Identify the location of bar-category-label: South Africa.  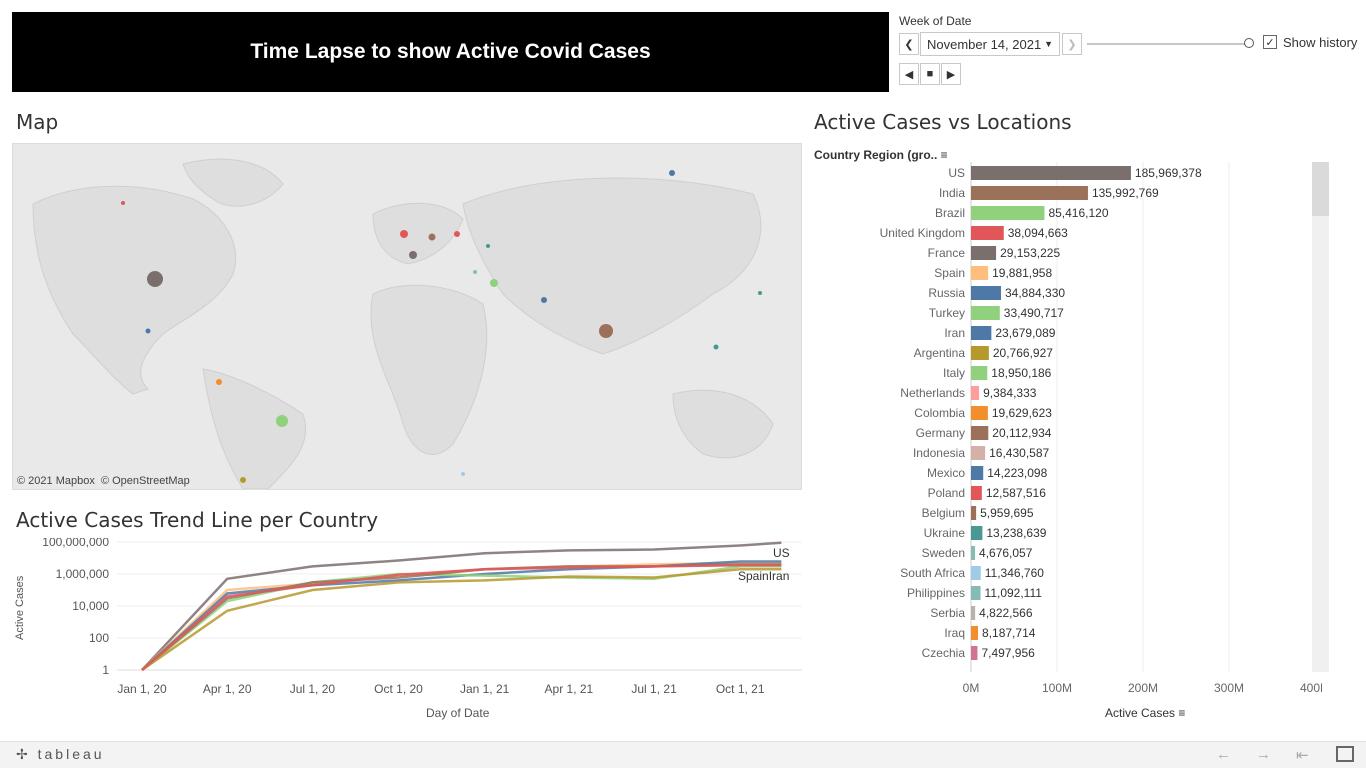
(932, 573).